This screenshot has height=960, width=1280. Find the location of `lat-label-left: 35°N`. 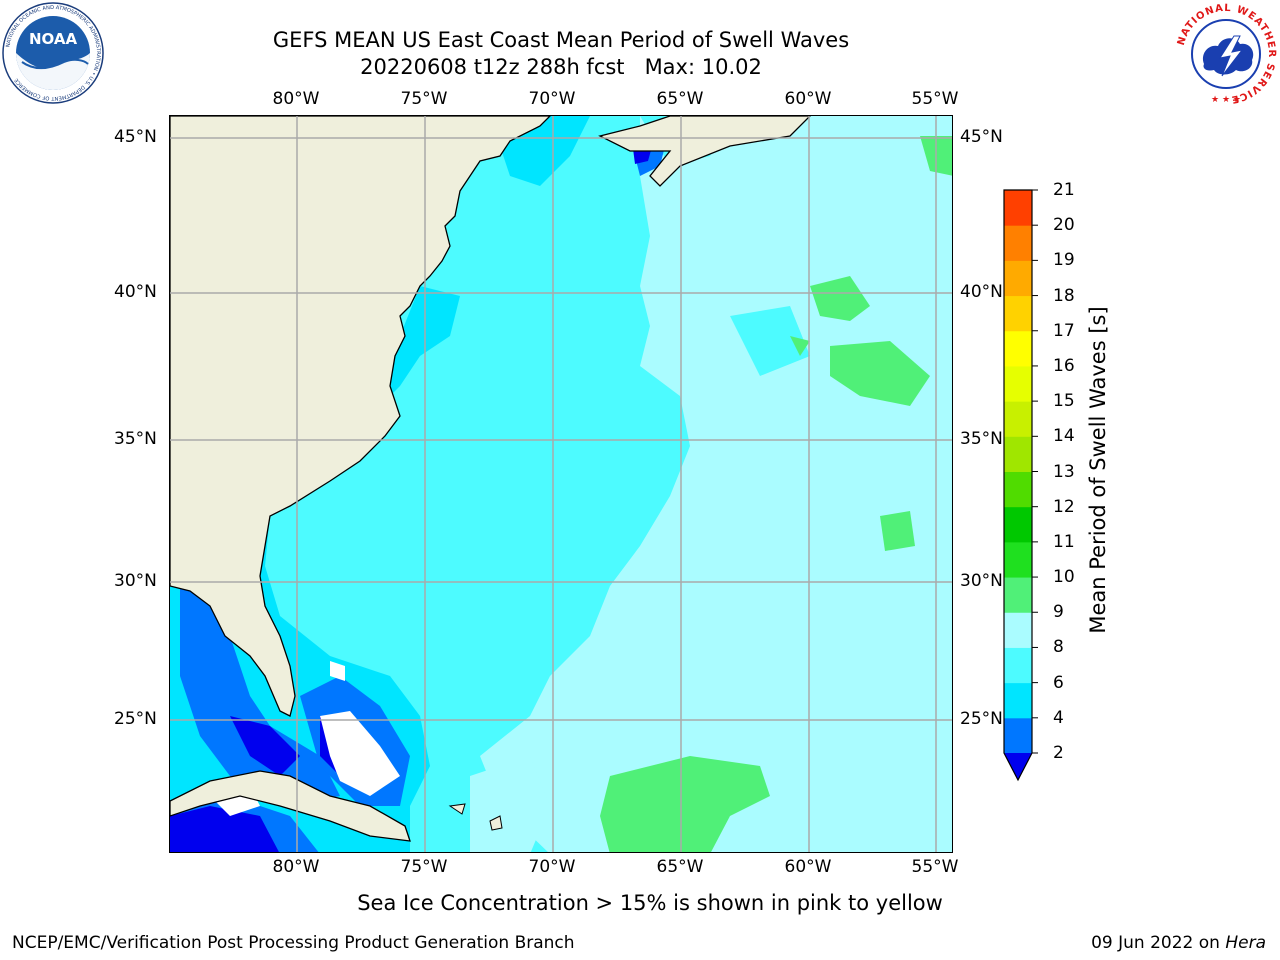

lat-label-left: 35°N is located at coordinates (135, 439).